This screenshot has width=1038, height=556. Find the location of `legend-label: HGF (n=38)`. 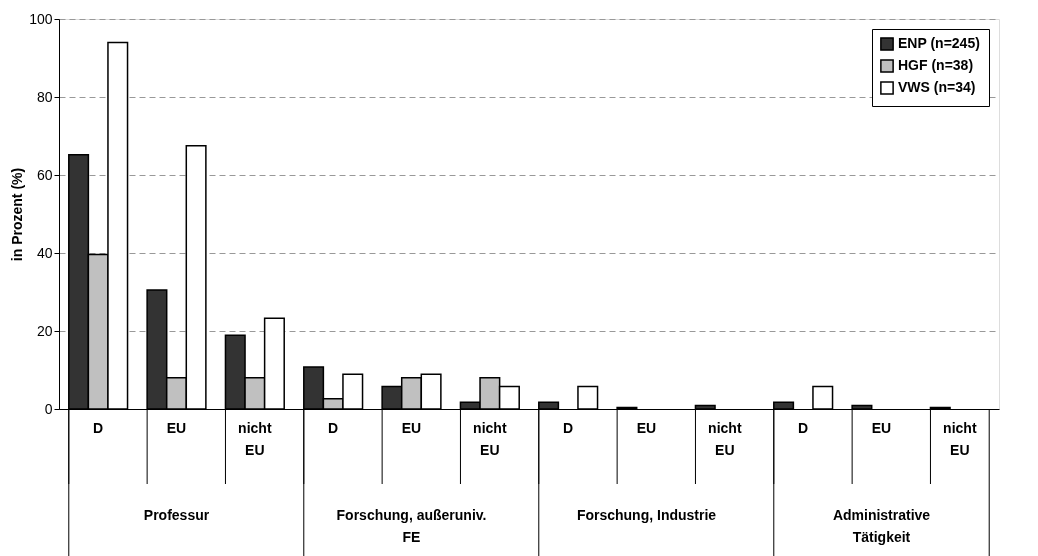

legend-label: HGF (n=38) is located at coordinates (936, 65).